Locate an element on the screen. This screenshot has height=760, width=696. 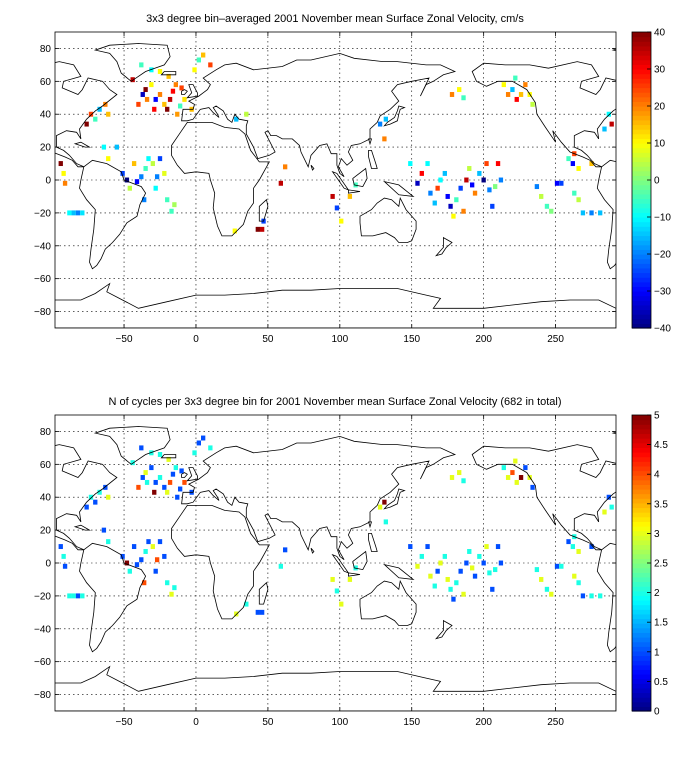
y-tick-label: −40 is located at coordinates (42, 629).